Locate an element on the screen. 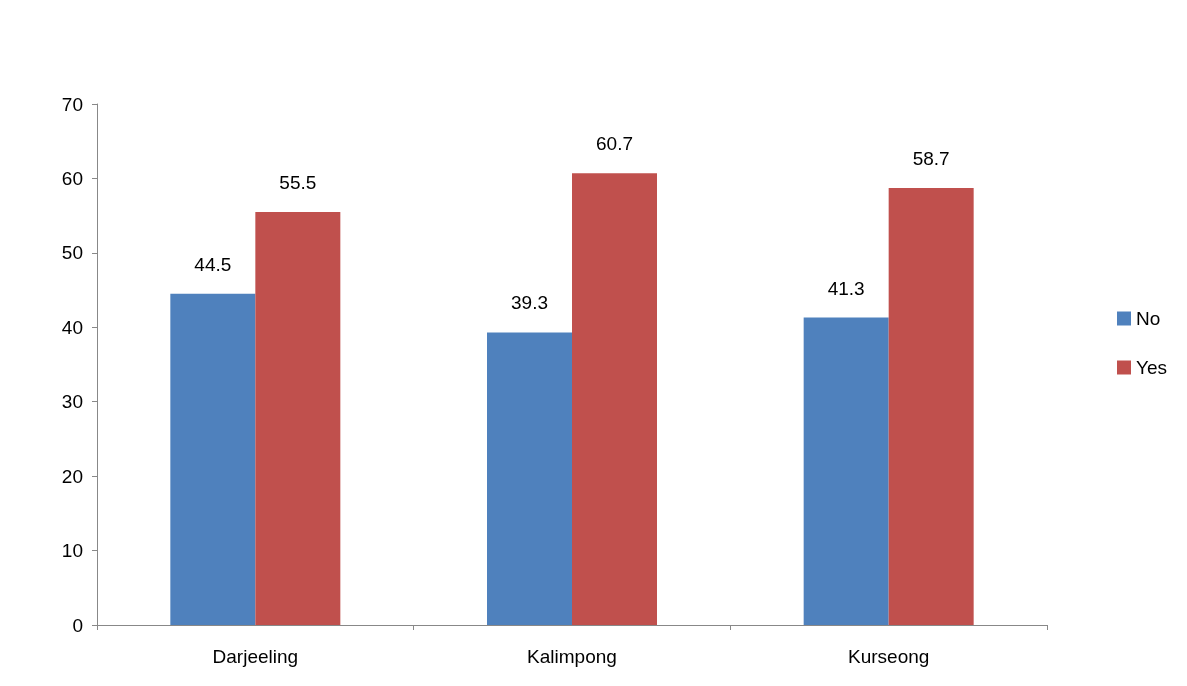 This screenshot has width=1187, height=686. y-tick-label: 10 is located at coordinates (72, 551).